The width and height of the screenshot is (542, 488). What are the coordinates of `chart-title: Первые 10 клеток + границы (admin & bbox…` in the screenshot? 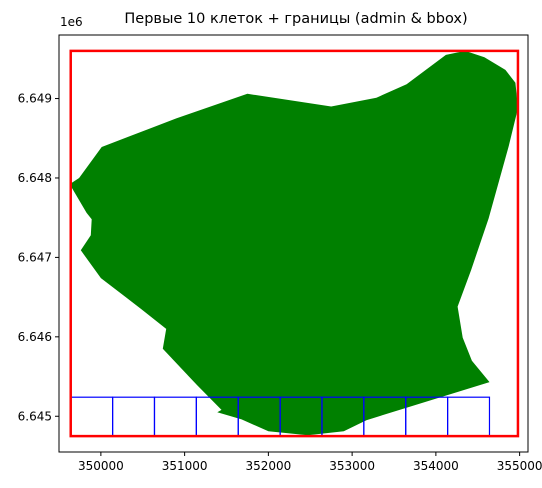 It's located at (295, 19).